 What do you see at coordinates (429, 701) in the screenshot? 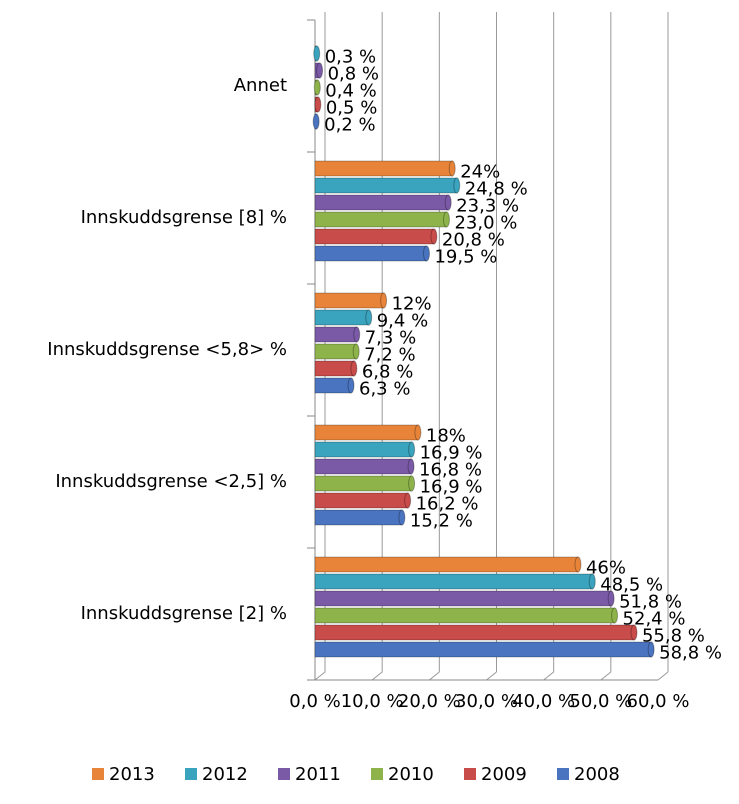
I see `x-tick-label: 20,0 %` at bounding box center [429, 701].